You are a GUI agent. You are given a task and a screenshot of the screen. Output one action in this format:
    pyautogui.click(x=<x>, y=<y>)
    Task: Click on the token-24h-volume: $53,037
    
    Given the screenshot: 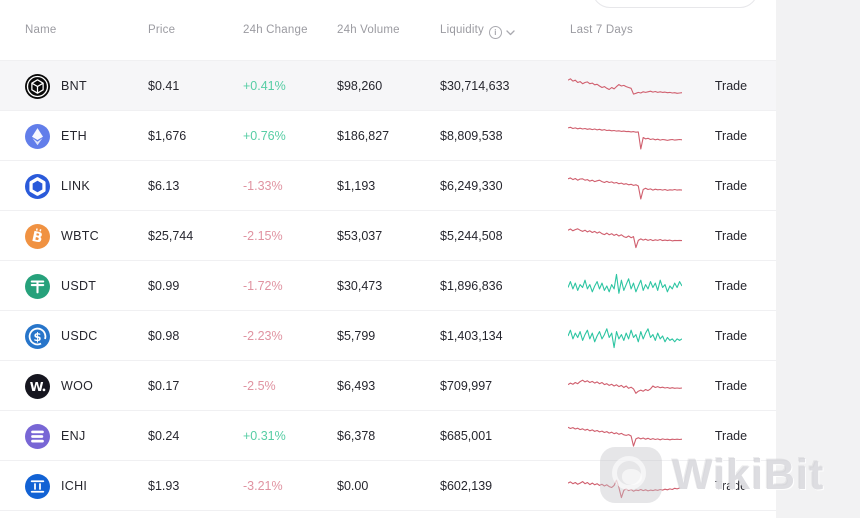 What is the action you would take?
    pyautogui.click(x=360, y=236)
    